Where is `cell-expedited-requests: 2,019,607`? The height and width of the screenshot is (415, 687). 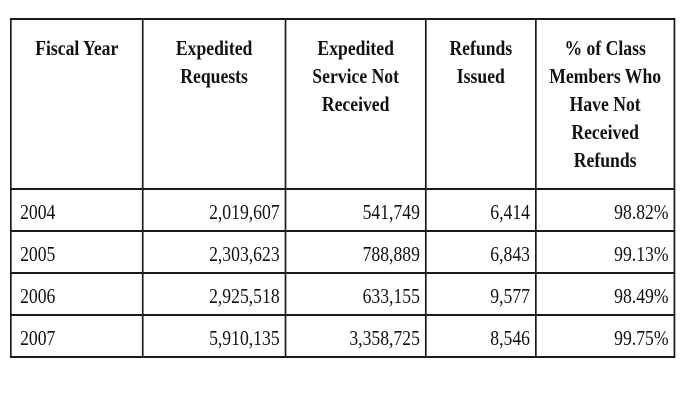 cell-expedited-requests: 2,019,607 is located at coordinates (214, 210).